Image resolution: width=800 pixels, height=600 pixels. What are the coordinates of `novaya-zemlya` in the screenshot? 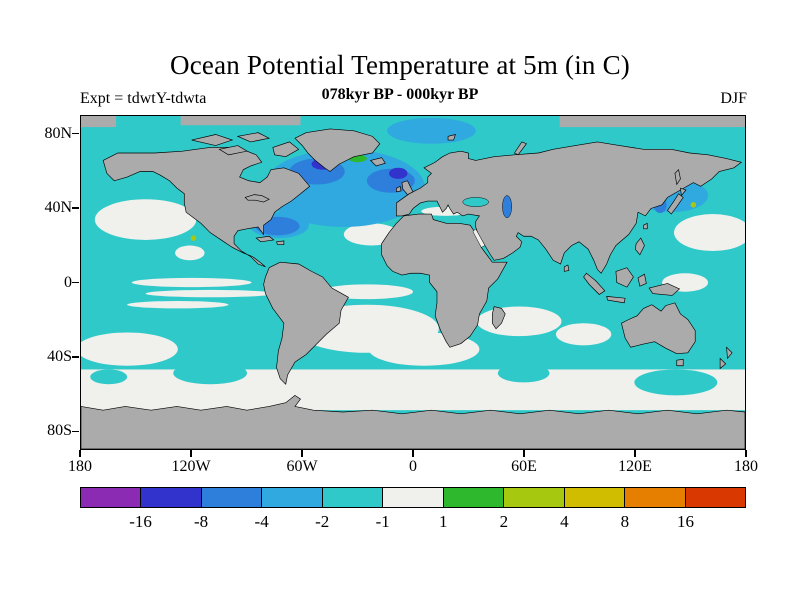 It's located at (520, 148).